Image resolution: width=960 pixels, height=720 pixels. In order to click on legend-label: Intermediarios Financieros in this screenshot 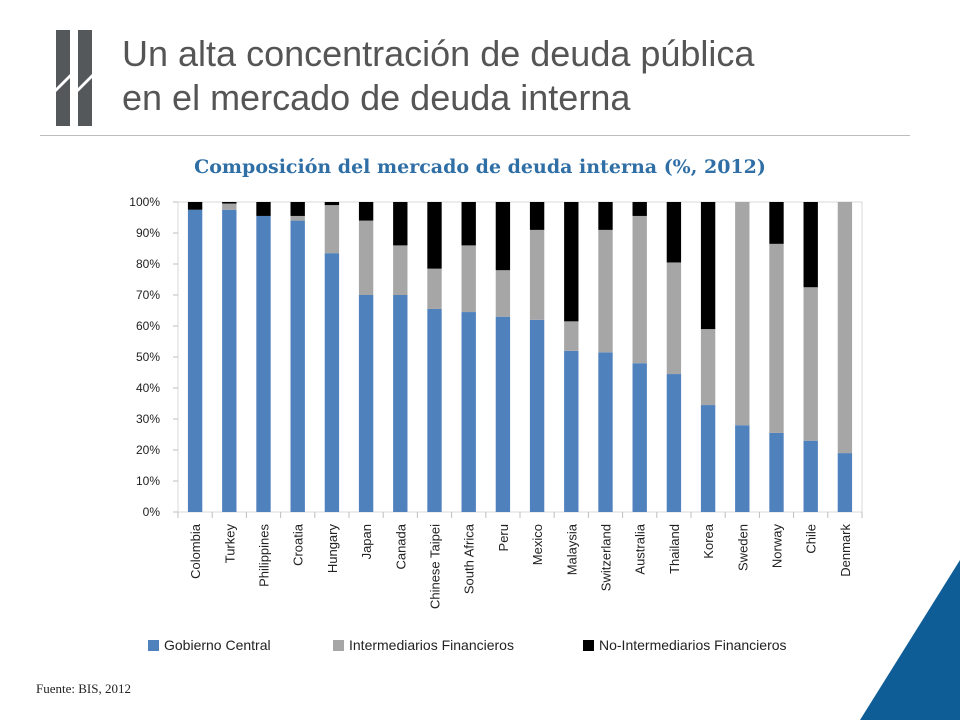, I will do `click(431, 645)`.